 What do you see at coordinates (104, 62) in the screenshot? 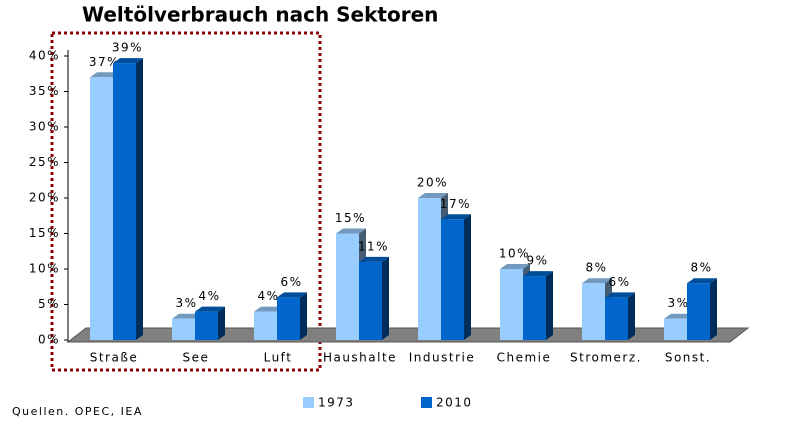
I see `value-label: 37%` at bounding box center [104, 62].